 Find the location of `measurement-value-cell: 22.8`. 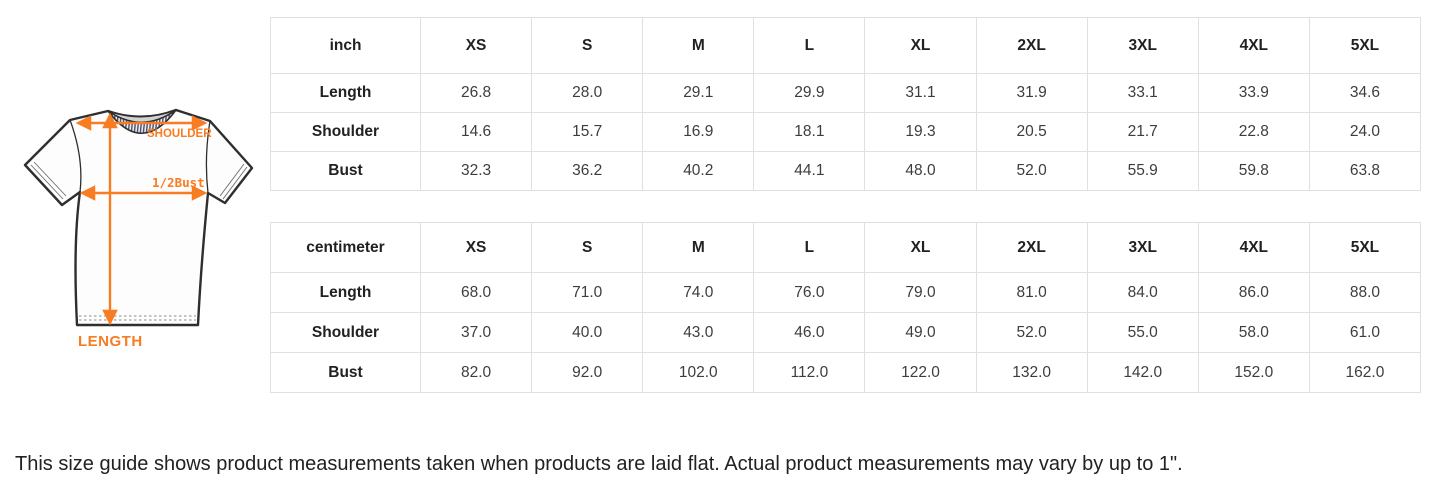

measurement-value-cell: 22.8 is located at coordinates (1253, 132).